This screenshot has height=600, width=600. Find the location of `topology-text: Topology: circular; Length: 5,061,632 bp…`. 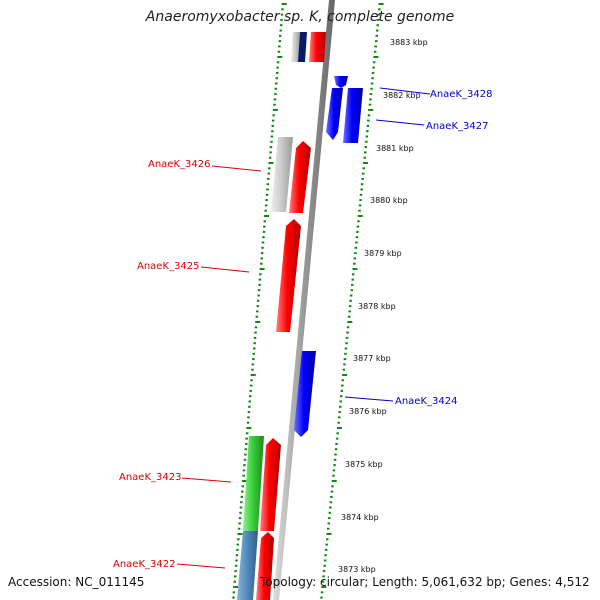

topology-text: Topology: circular; Length: 5,061,632 bp… is located at coordinates (425, 582).